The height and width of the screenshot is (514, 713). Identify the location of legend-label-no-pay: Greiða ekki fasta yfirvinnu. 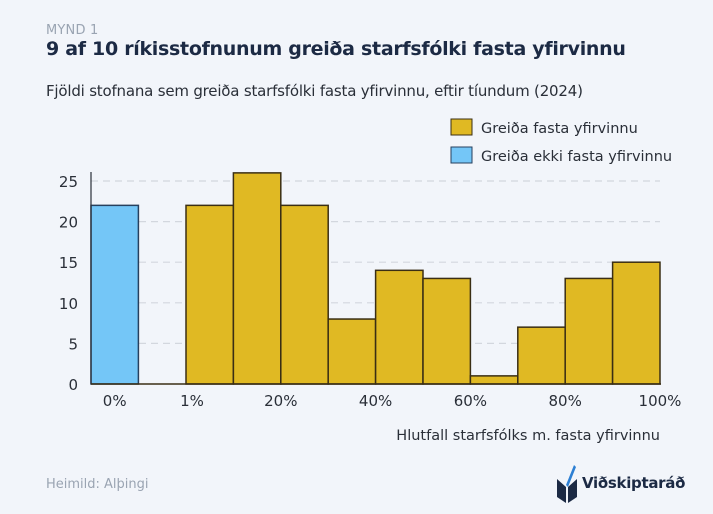
(576, 157).